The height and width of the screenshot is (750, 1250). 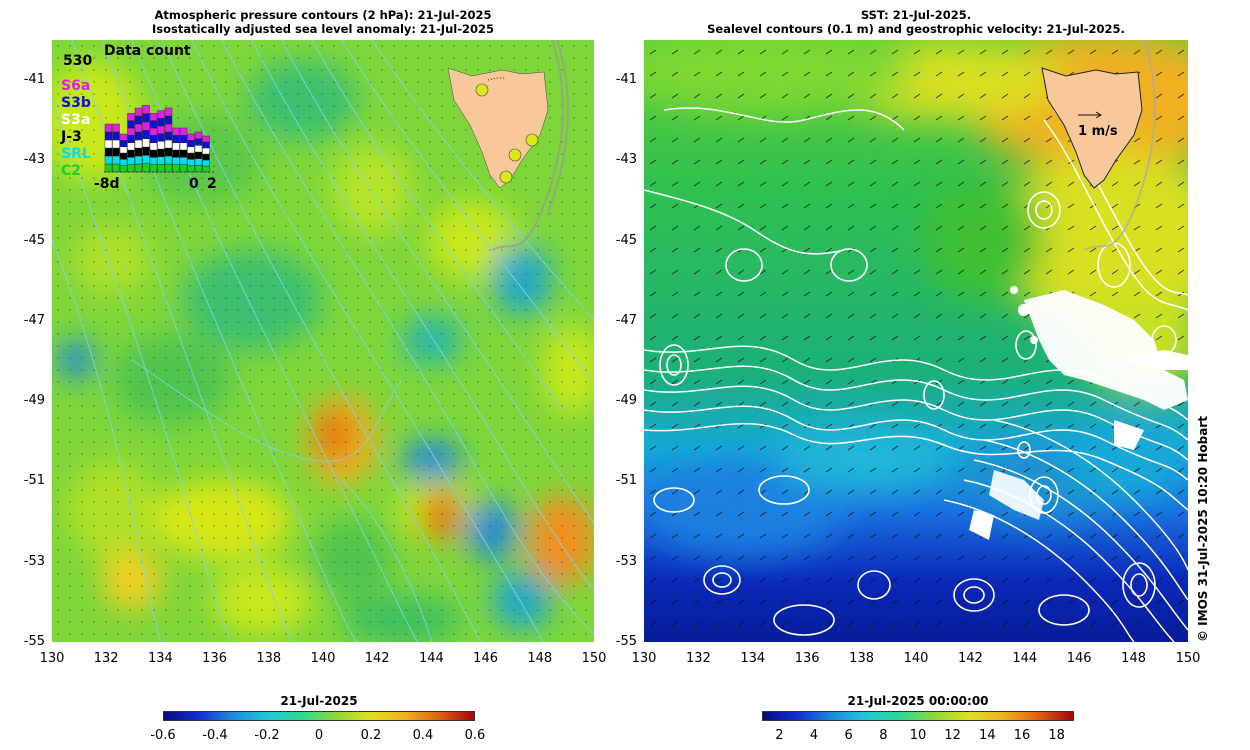 What do you see at coordinates (319, 716) in the screenshot?
I see `left-colorbar` at bounding box center [319, 716].